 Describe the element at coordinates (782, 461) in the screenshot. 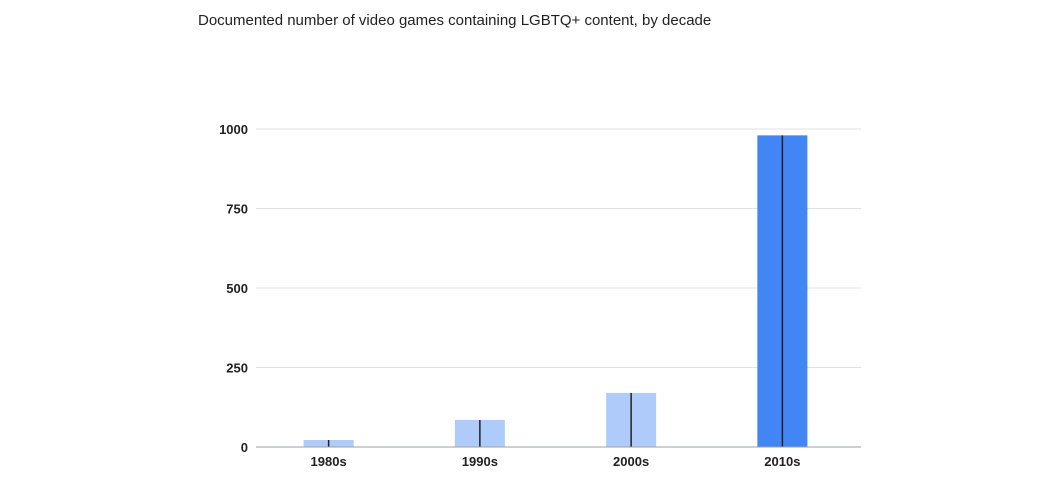

I see `x-tick-label: 2010s` at that location.